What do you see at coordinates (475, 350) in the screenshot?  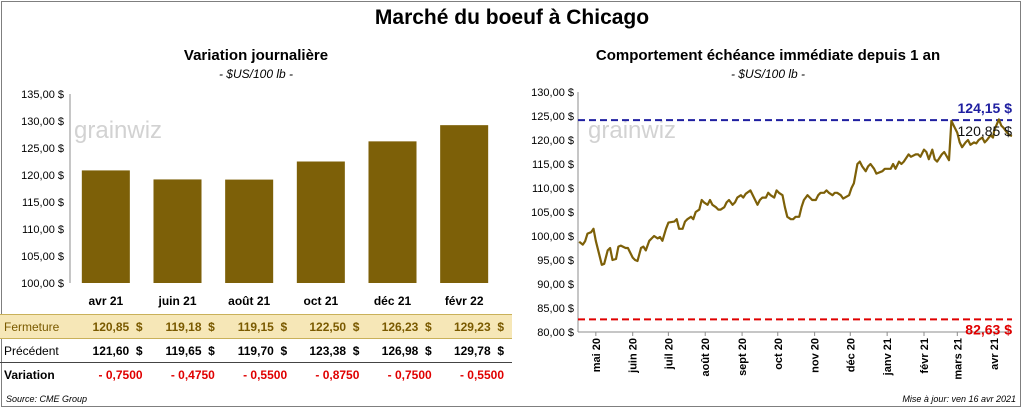 I see `table-cell: 129,78 $` at bounding box center [475, 350].